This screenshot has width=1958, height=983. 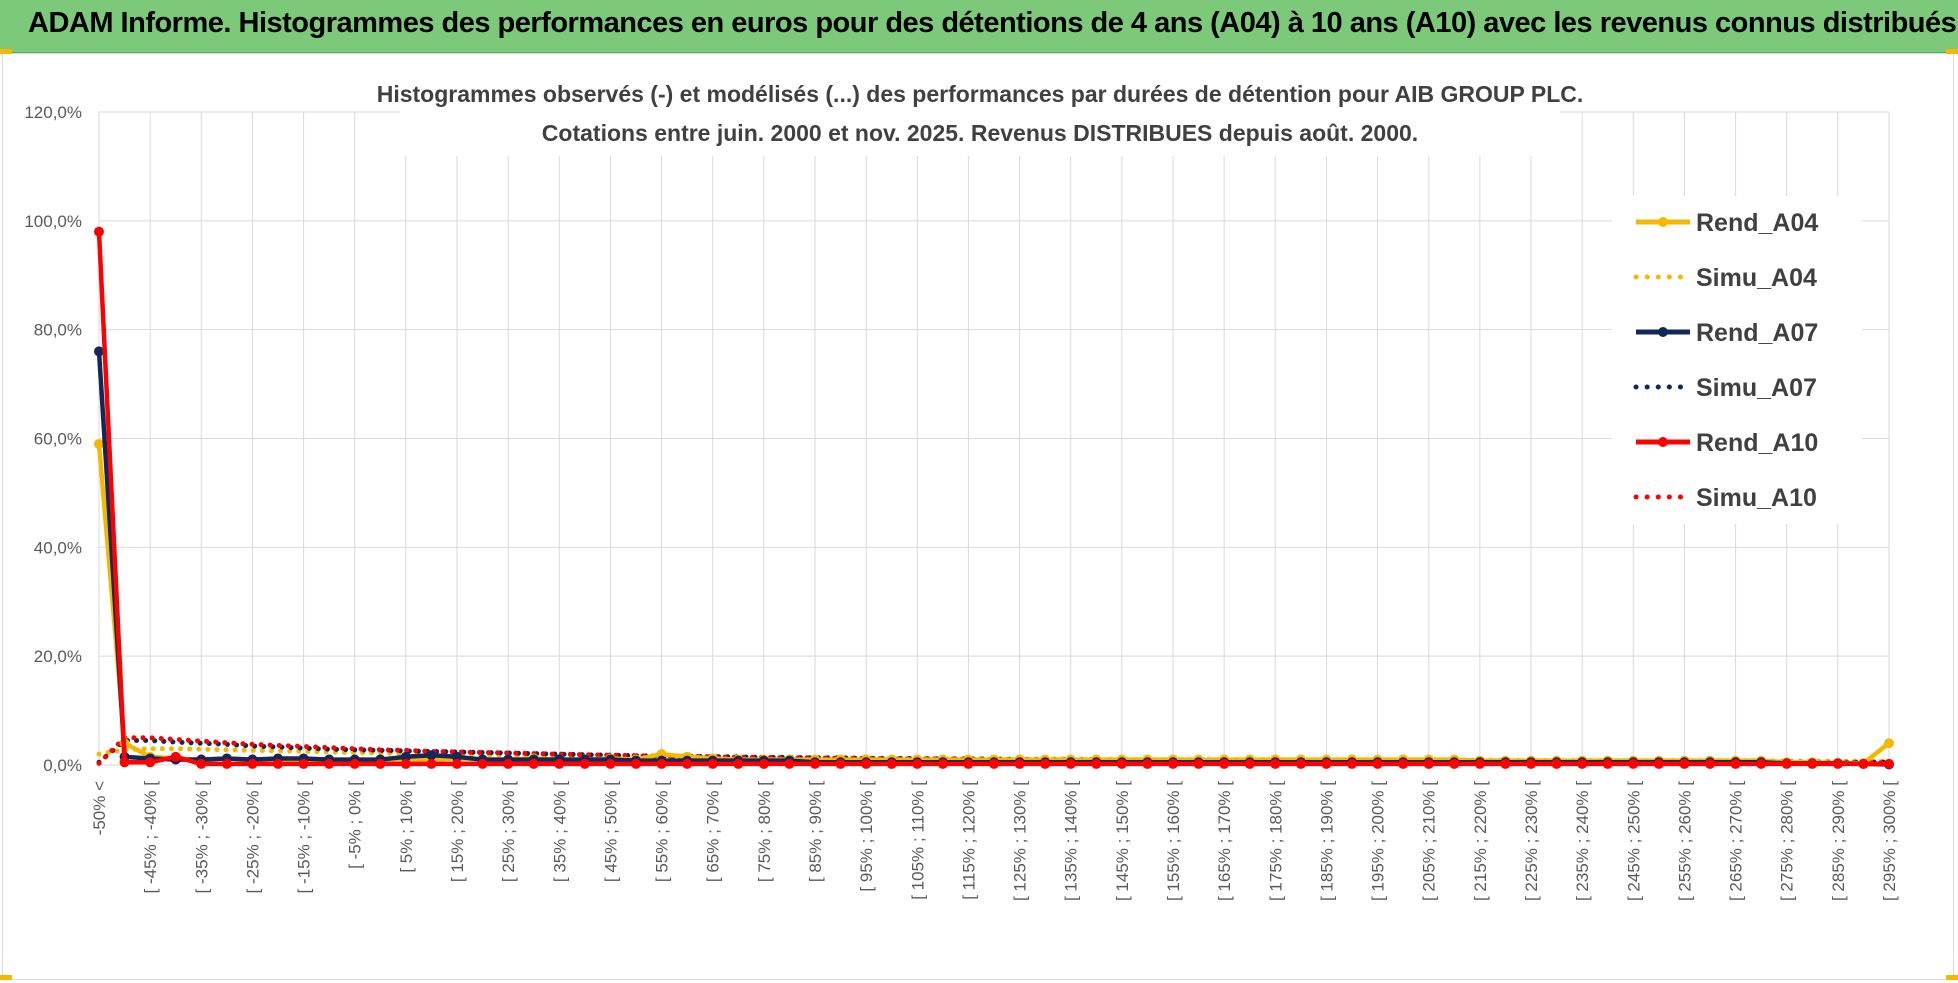 What do you see at coordinates (1889, 841) in the screenshot?
I see `x-tick-label: [ 295% ; 300% [` at bounding box center [1889, 841].